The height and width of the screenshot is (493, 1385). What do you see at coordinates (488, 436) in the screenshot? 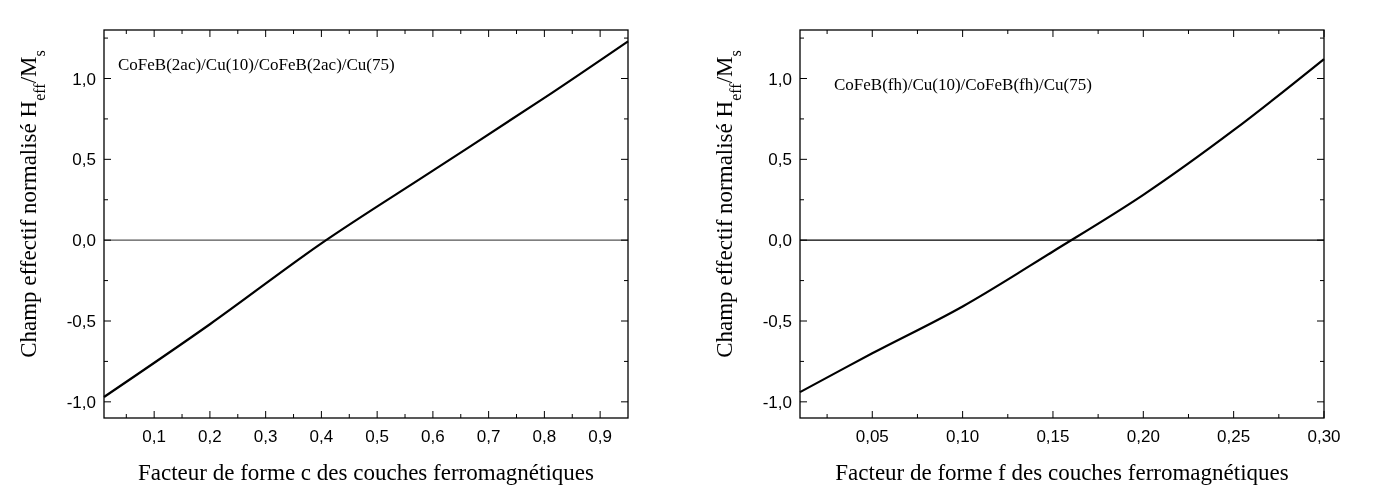
I see `x-tick-label: 0,7` at bounding box center [488, 436].